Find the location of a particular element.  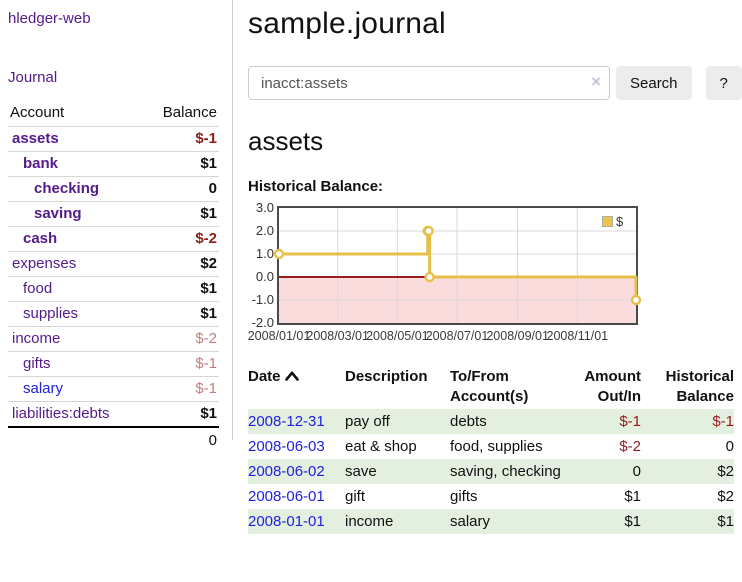

transaction-description: gift is located at coordinates (355, 496).